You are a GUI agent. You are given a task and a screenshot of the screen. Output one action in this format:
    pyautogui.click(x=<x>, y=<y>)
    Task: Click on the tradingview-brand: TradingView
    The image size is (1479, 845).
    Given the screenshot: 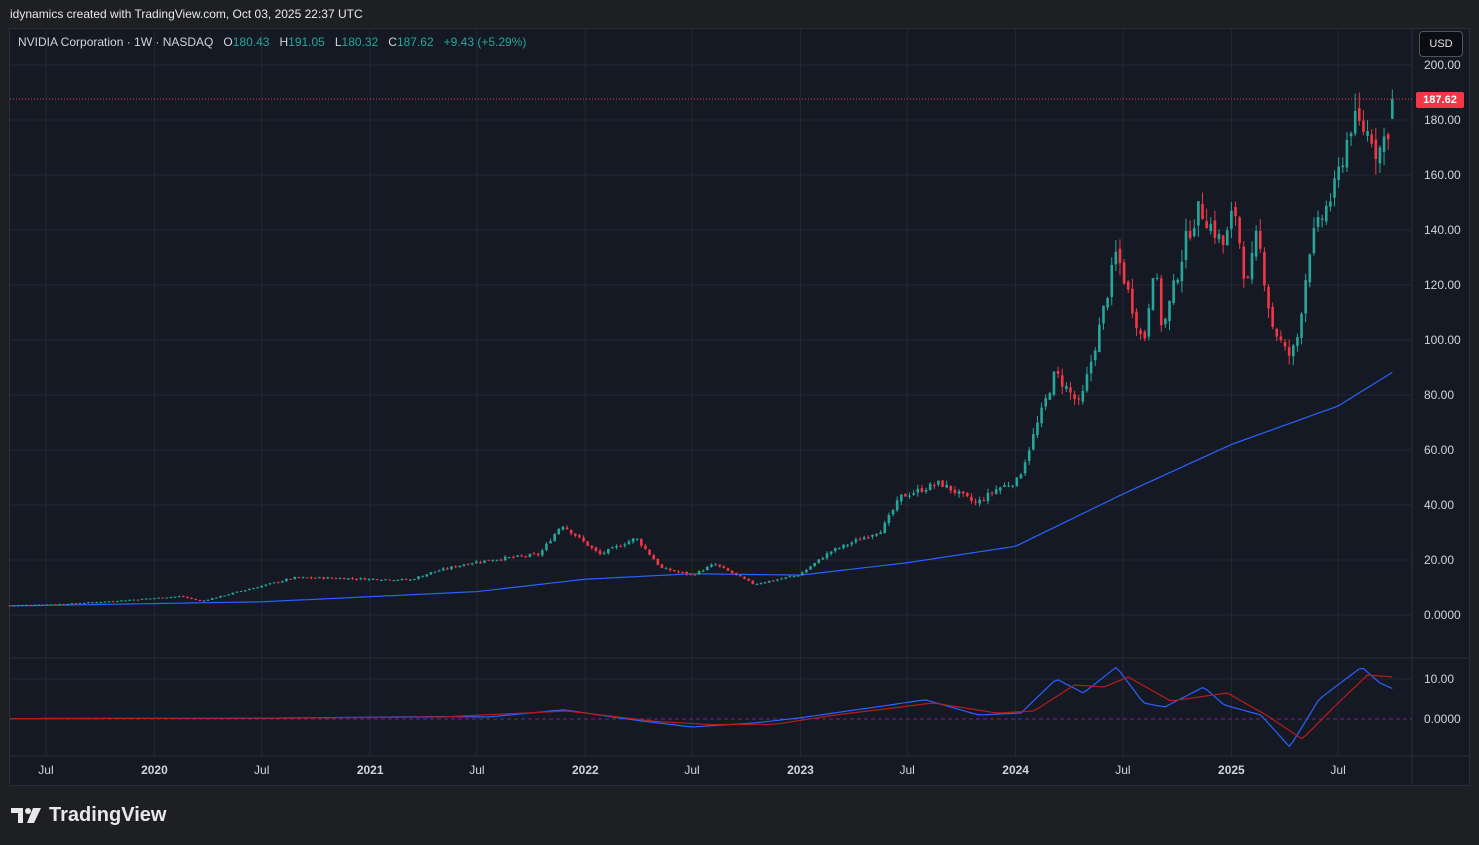 What is the action you would take?
    pyautogui.click(x=88, y=815)
    